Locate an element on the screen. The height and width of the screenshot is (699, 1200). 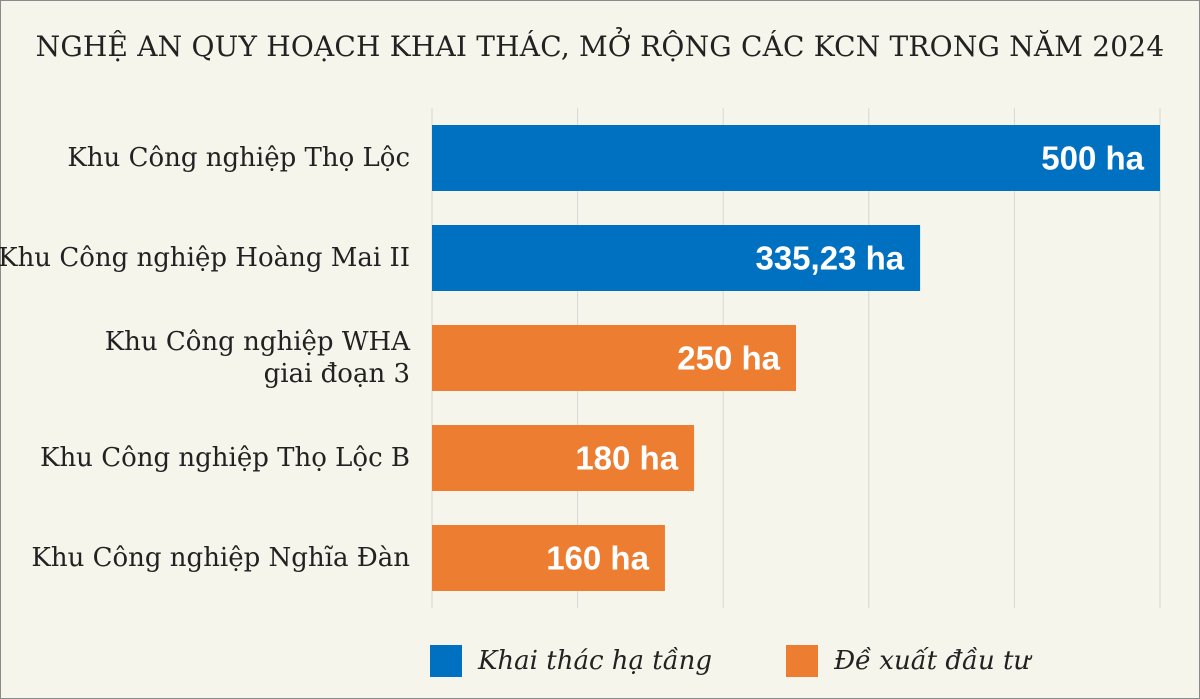
value-label: 180 ha is located at coordinates (626, 458).